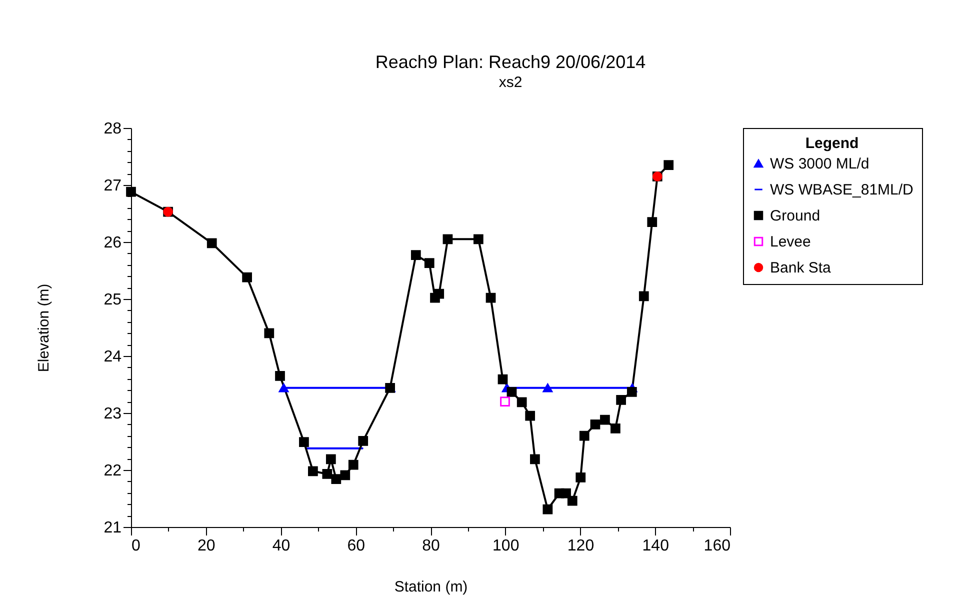 Image resolution: width=962 pixels, height=603 pixels. Describe the element at coordinates (113, 243) in the screenshot. I see `y-tick-label: 26` at that location.